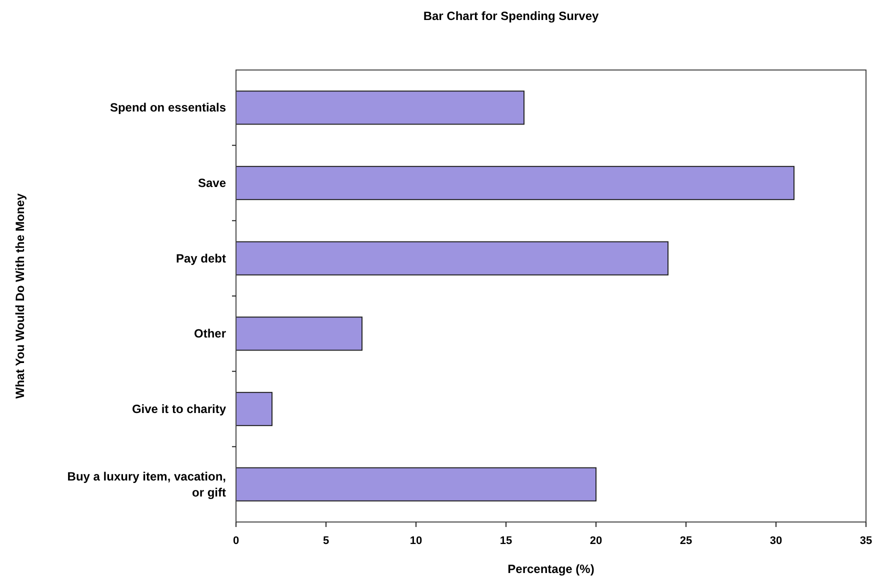  Describe the element at coordinates (168, 107) in the screenshot. I see `y-tick-label: Spend on essentials` at that location.